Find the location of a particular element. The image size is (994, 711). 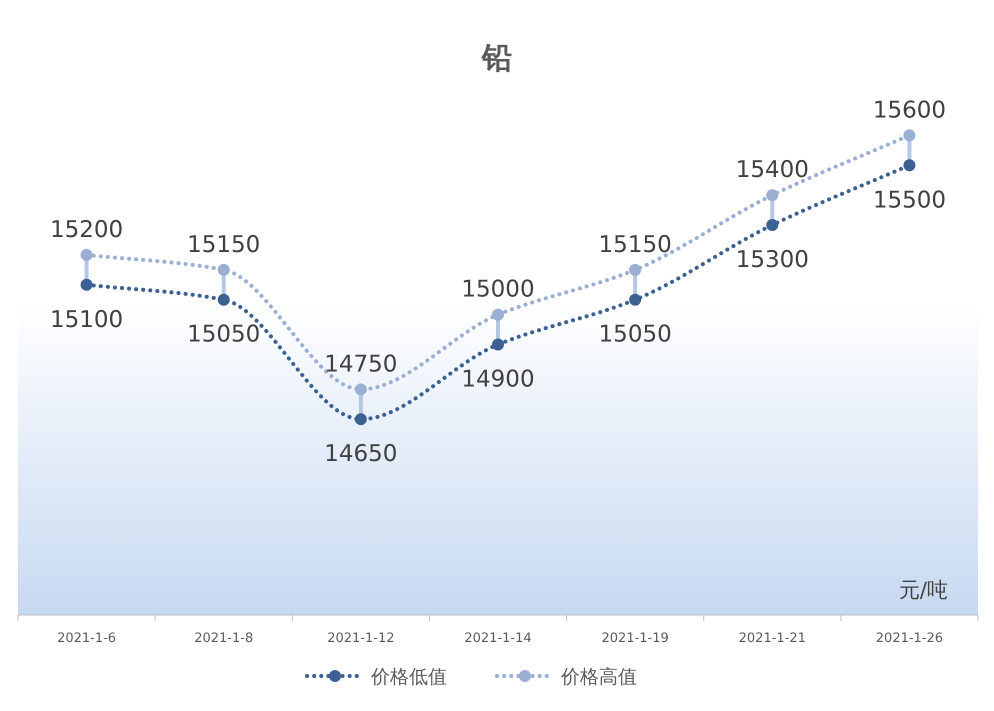

data-label: 15000 is located at coordinates (498, 289).